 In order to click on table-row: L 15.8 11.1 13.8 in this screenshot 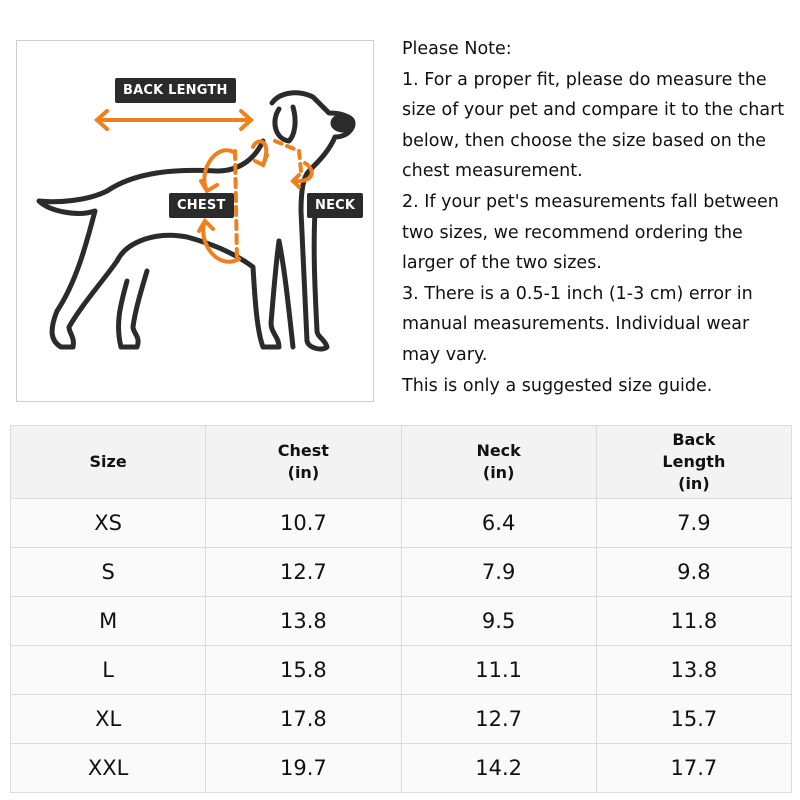, I will do `click(401, 670)`.